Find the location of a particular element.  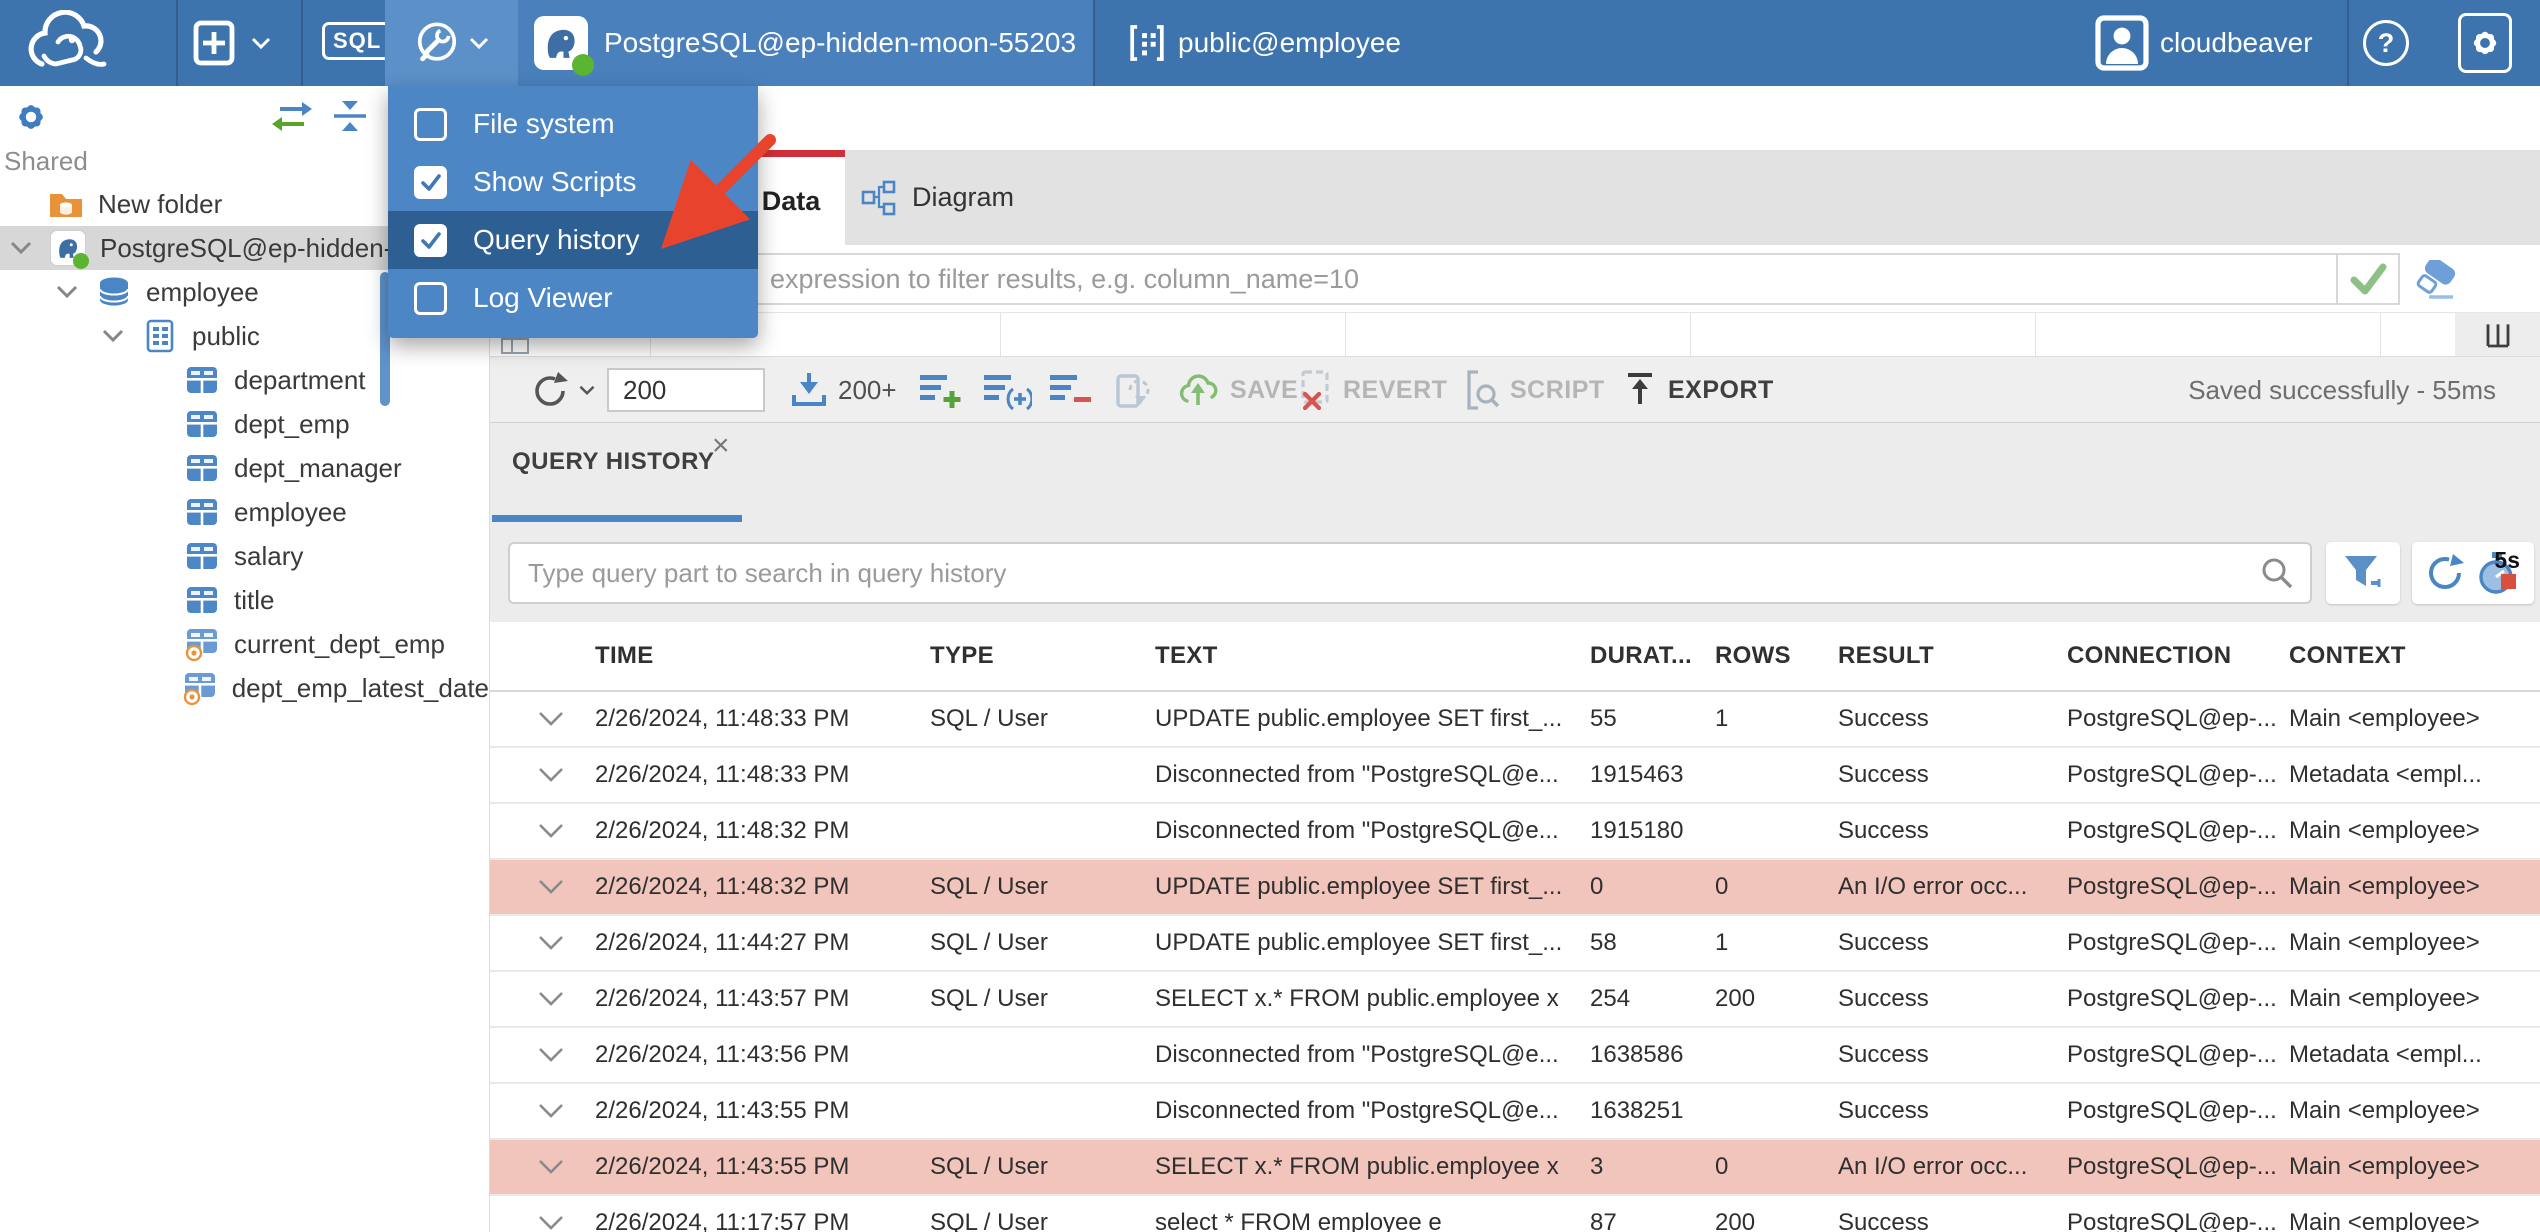

tools-menu-button is located at coordinates (451, 43).